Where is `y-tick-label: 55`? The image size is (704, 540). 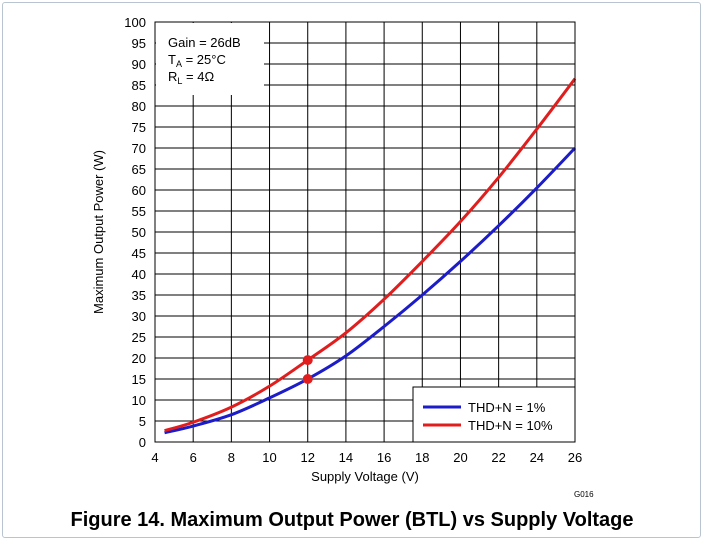 y-tick-label: 55 is located at coordinates (139, 211).